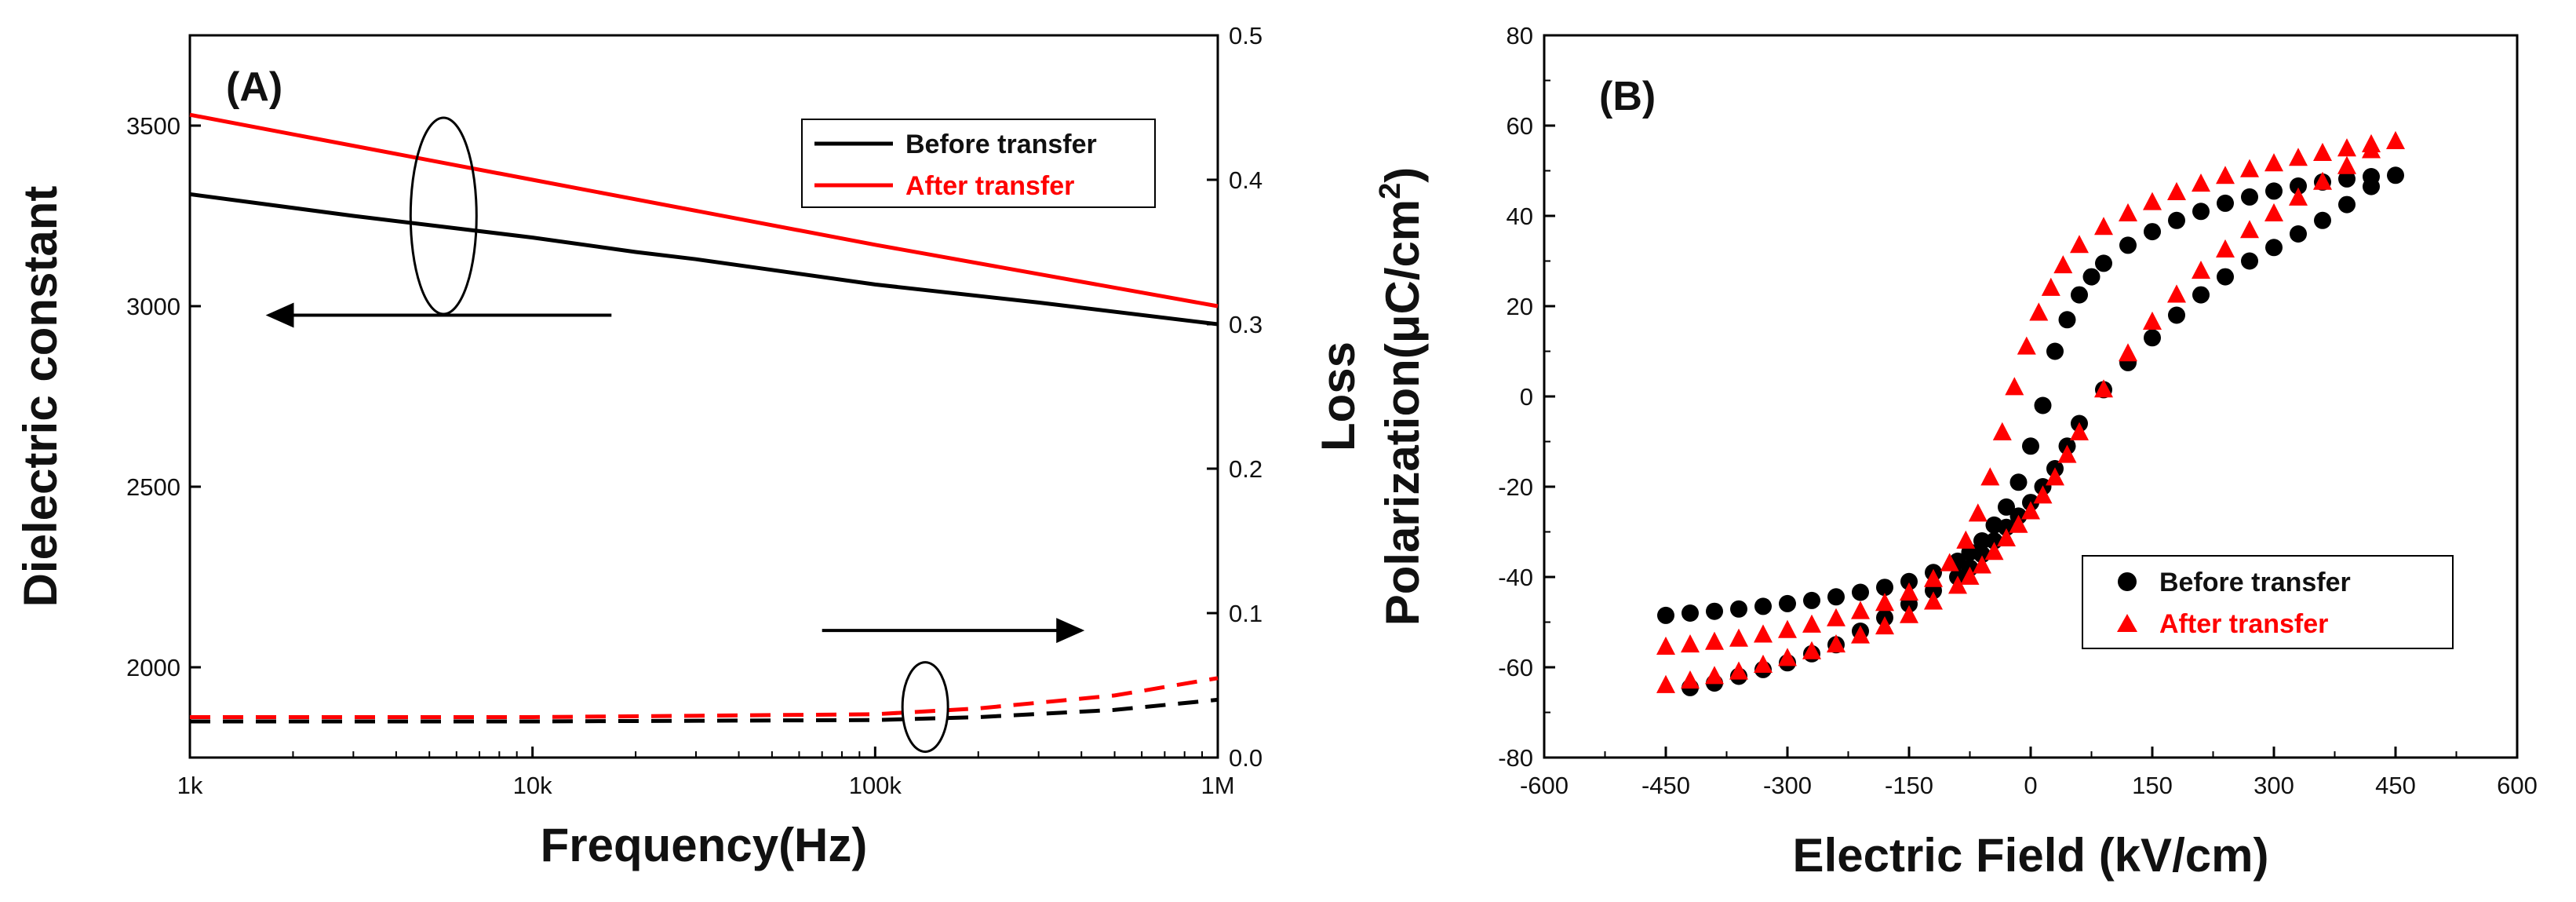 This screenshot has width=2576, height=902. I want to click on after-transfer-dielectric-line, so click(704, 211).